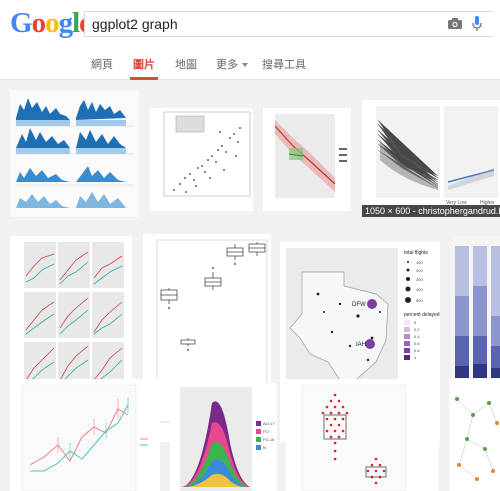  What do you see at coordinates (245, 65) in the screenshot?
I see `chevron-down-icon` at bounding box center [245, 65].